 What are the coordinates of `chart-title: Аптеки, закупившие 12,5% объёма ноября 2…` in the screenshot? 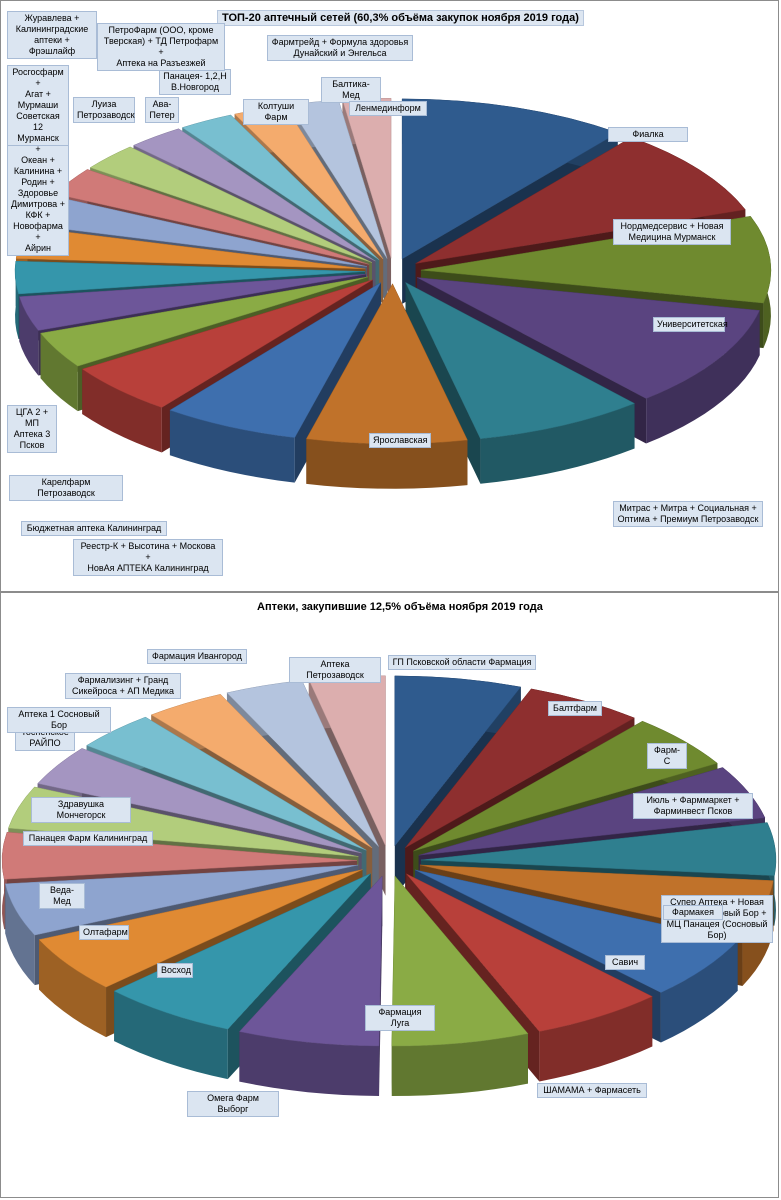 It's located at (400, 607).